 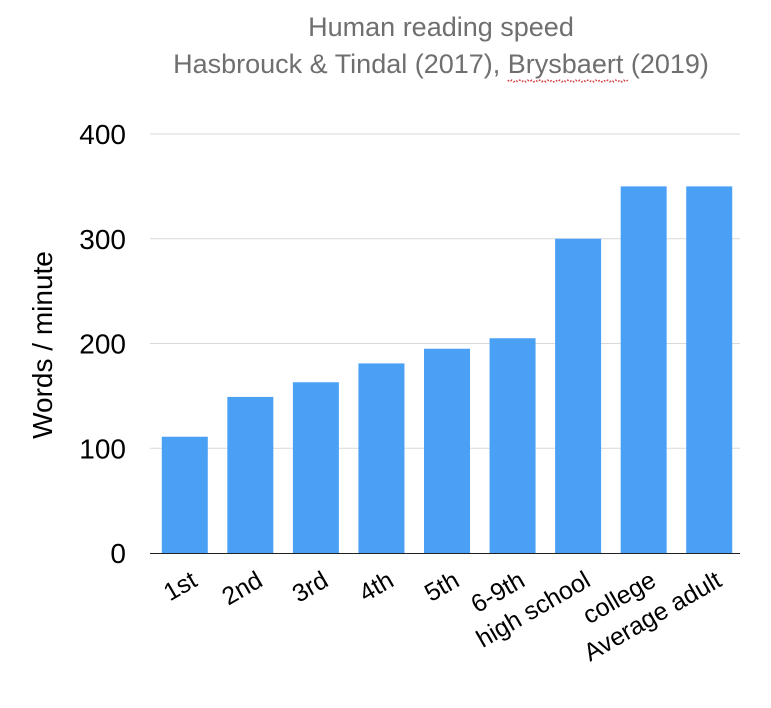 I want to click on chart-subtitle-part-1: Hasbrouck & Tindal (2017),, so click(x=340, y=64).